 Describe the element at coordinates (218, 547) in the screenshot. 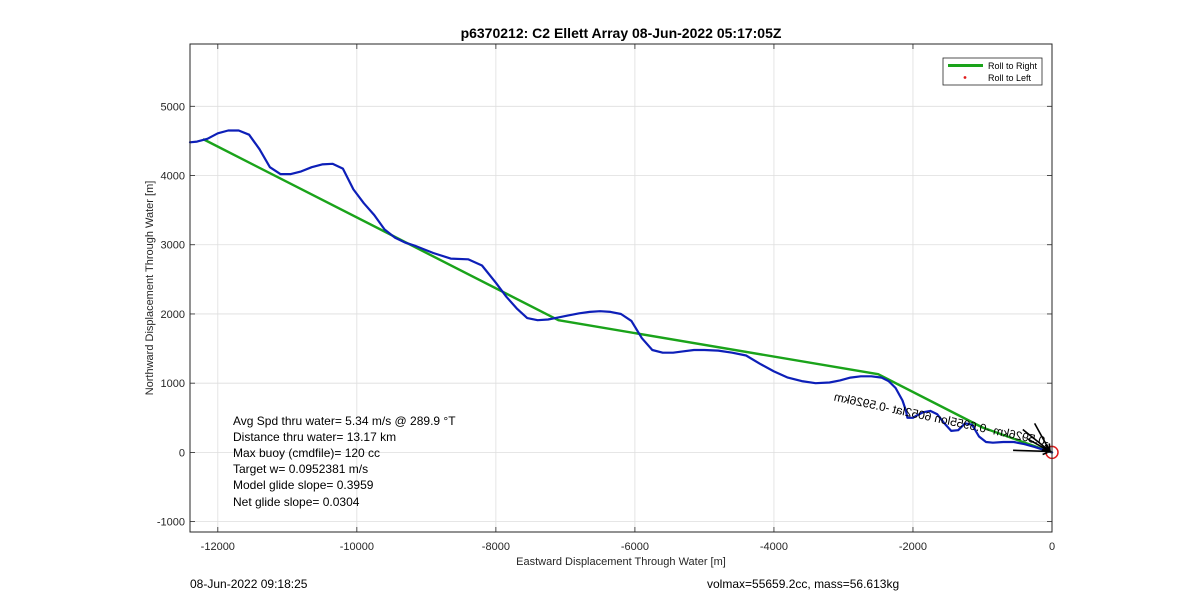

I see `x-tick-label-0: -12000` at that location.